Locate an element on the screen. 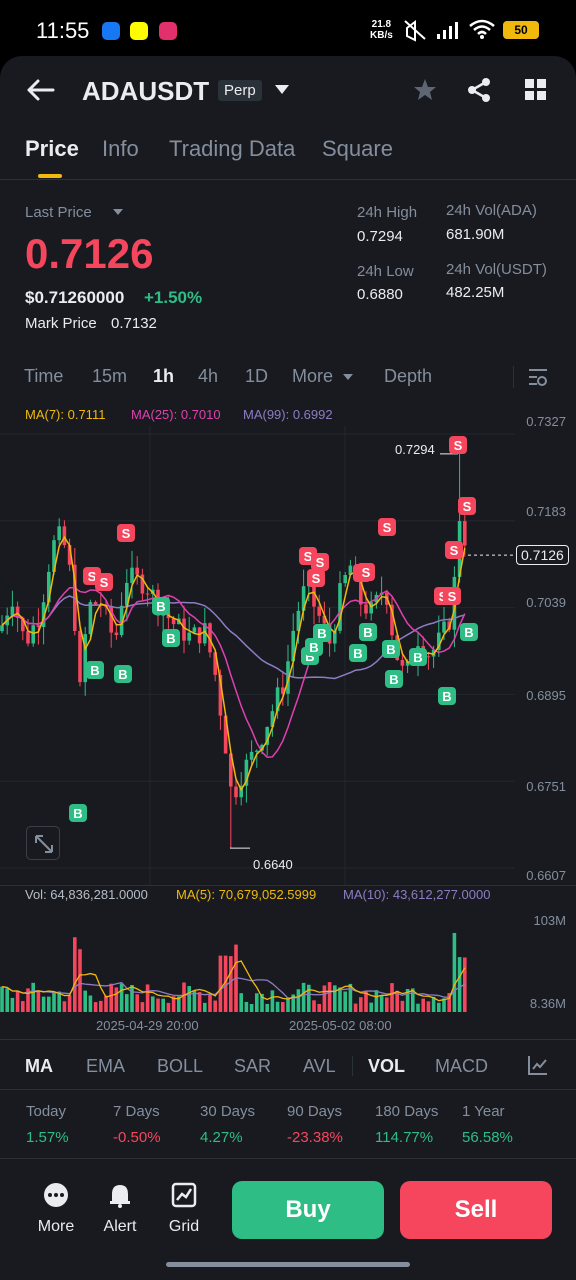 This screenshot has width=576, height=1280. price-axis-label: 0.7327 is located at coordinates (546, 421).